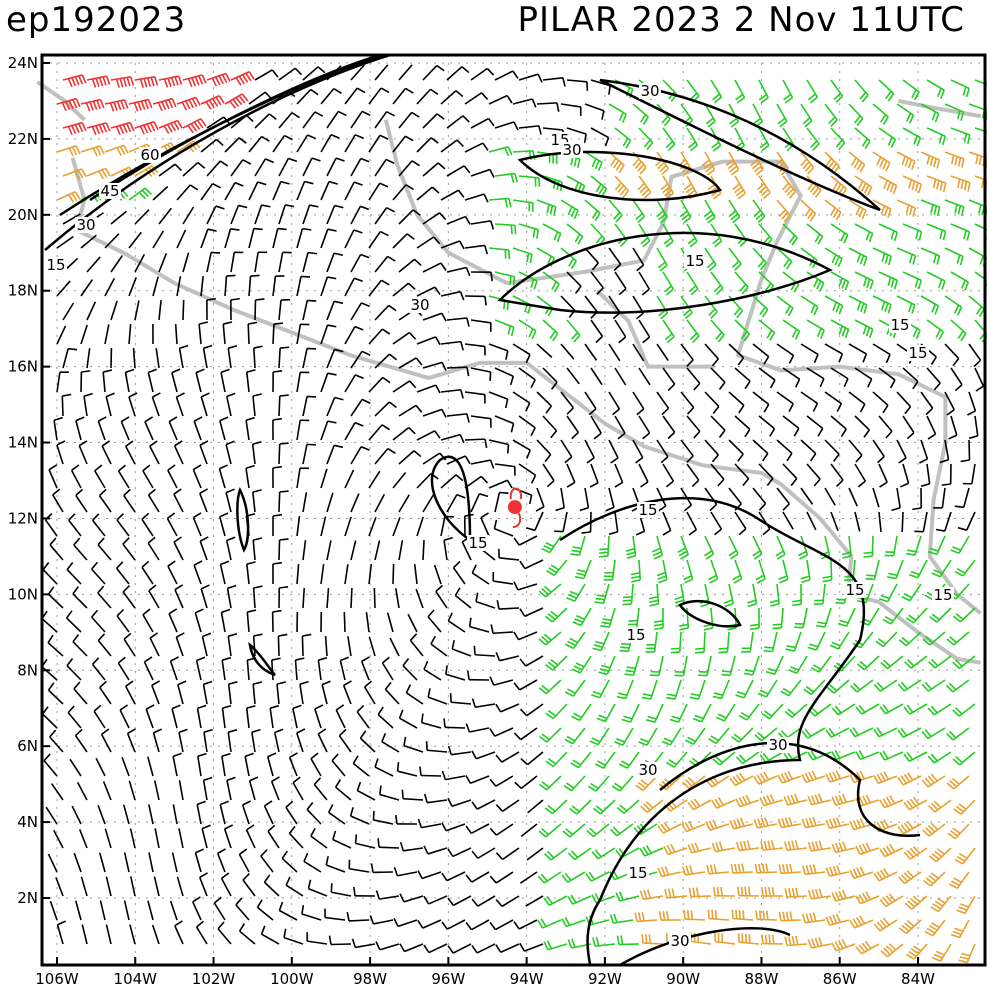 This screenshot has height=989, width=987. What do you see at coordinates (109, 191) in the screenshot?
I see `contour-label: 45` at bounding box center [109, 191].